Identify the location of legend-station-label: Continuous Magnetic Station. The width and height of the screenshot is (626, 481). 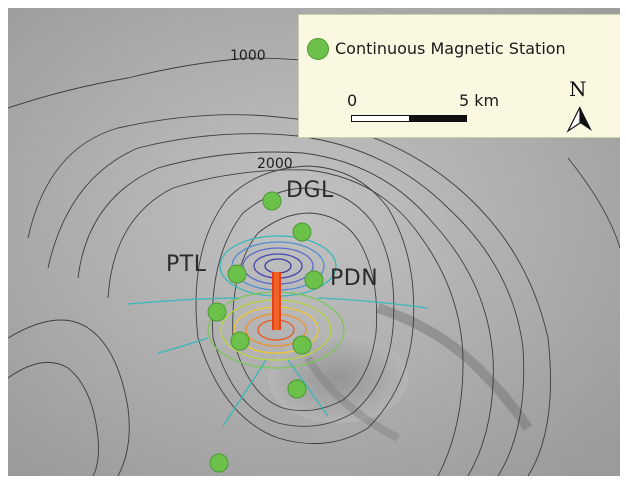
(450, 48).